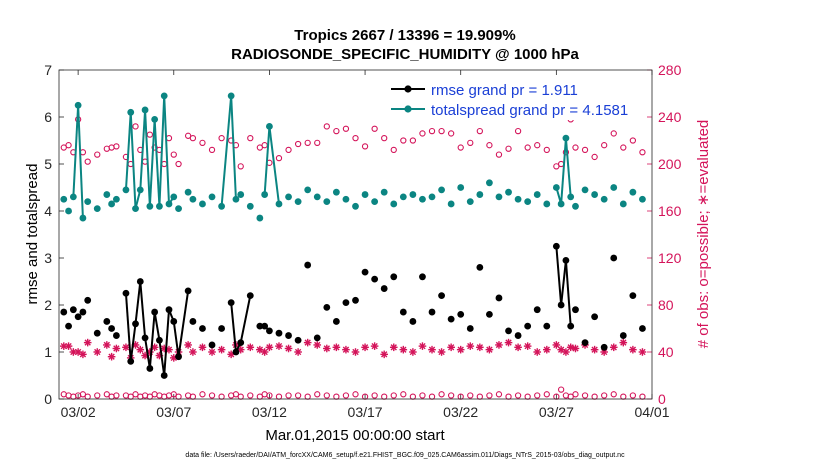  Describe the element at coordinates (269, 412) in the screenshot. I see `x-tick-label: 03/12` at that location.